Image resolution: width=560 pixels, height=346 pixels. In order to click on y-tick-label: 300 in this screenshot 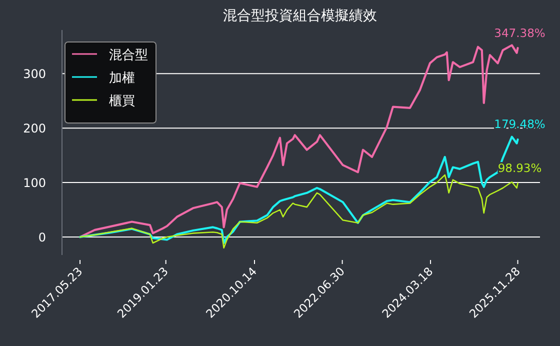, I will do `click(34, 74)`.